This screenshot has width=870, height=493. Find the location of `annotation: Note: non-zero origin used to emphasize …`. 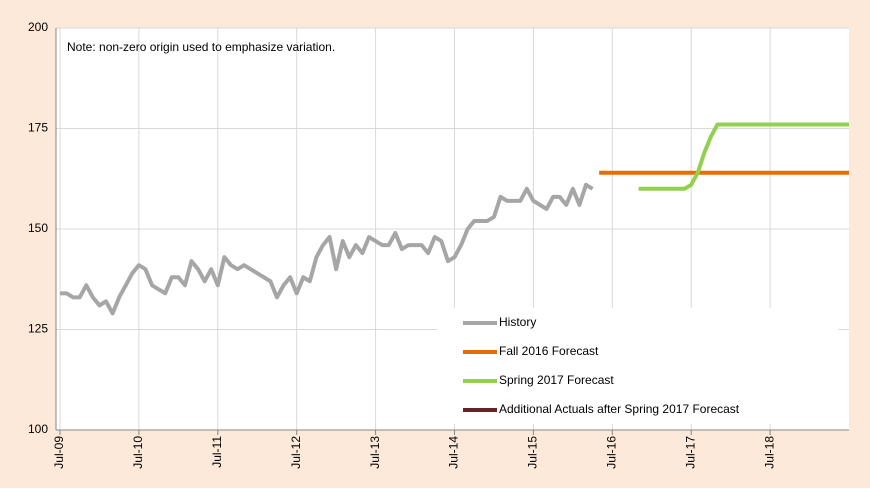

annotation: Note: non-zero origin used to emphasize … is located at coordinates (201, 47).